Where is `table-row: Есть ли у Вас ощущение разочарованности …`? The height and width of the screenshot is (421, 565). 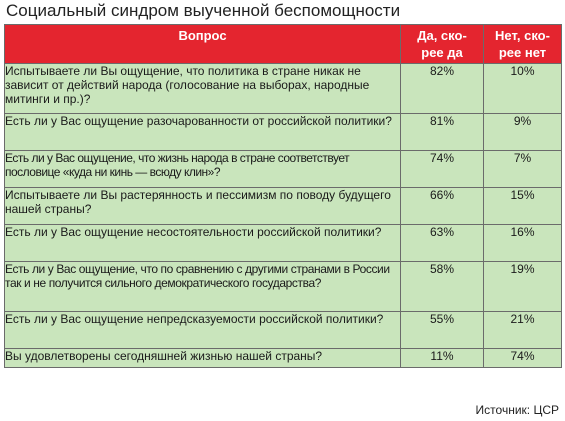
table-row: Есть ли у Вас ощущение разочарованности … is located at coordinates (283, 132).